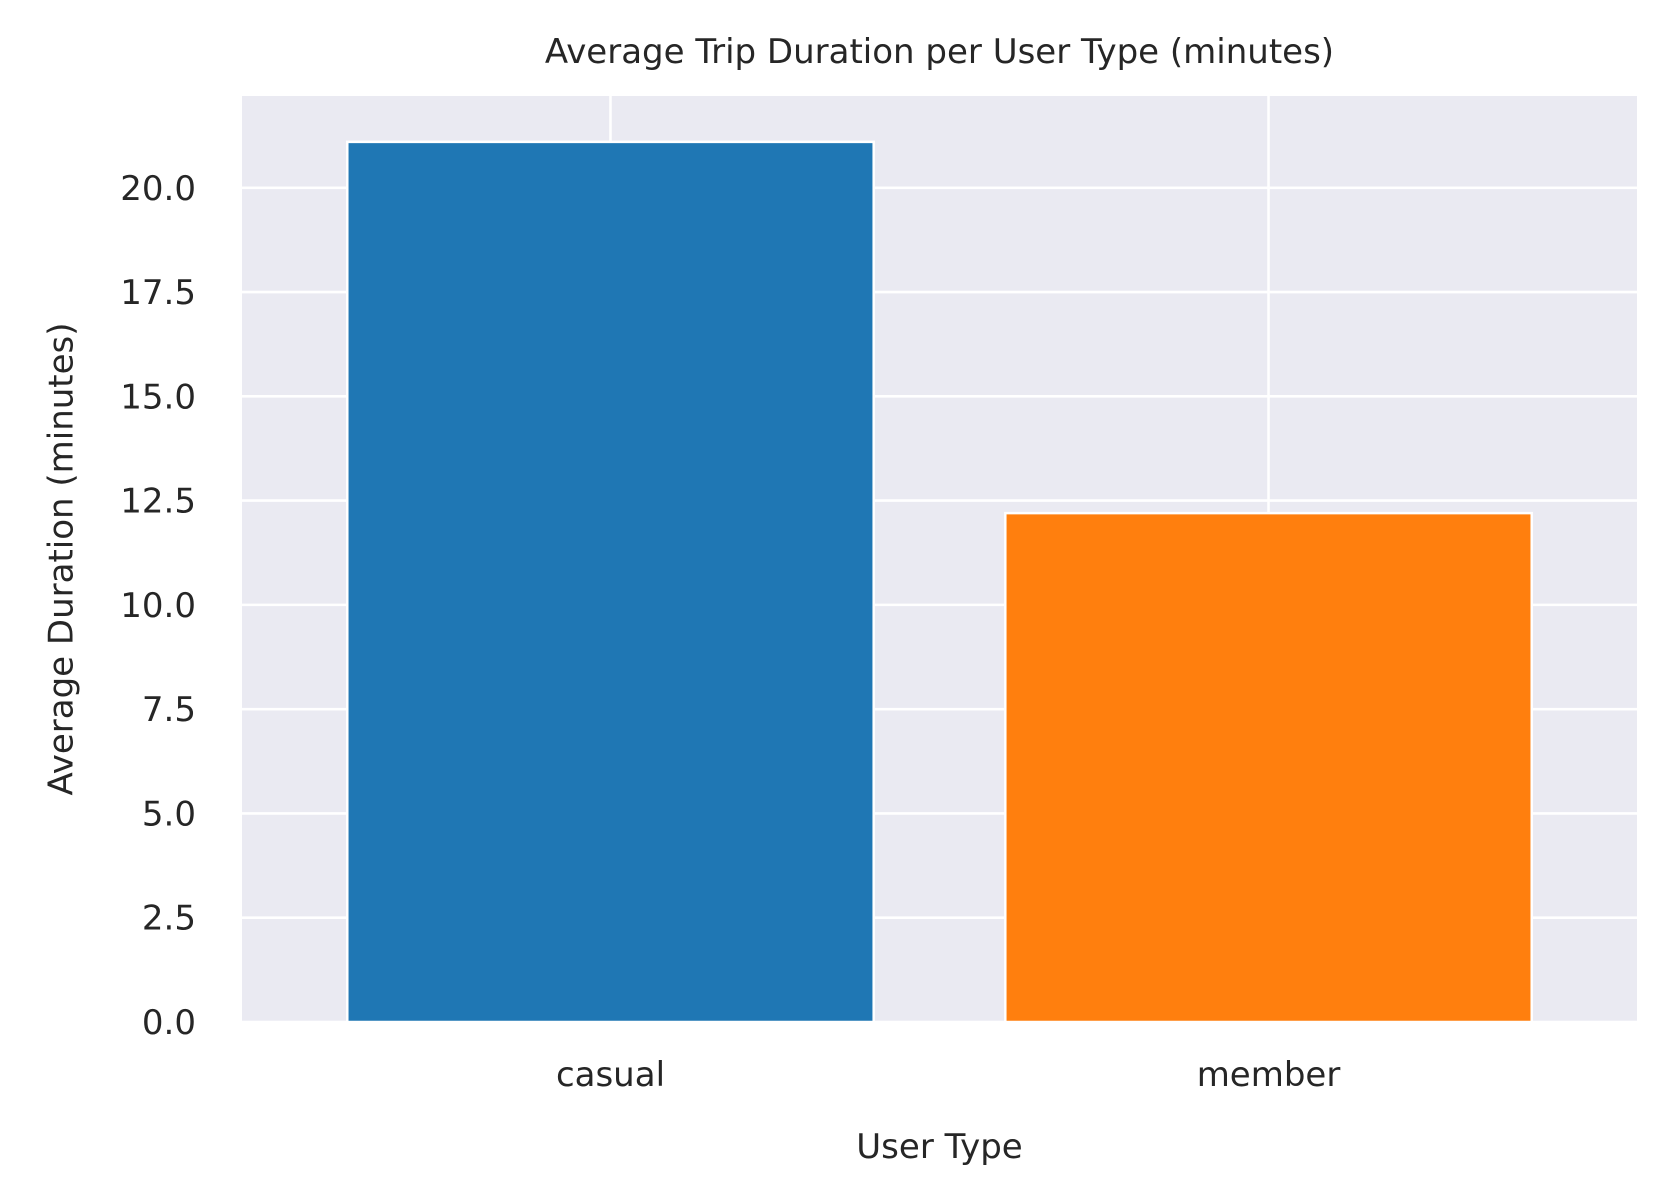 This screenshot has width=1661, height=1200. Describe the element at coordinates (1269, 1075) in the screenshot. I see `x-tick-label: member` at that location.